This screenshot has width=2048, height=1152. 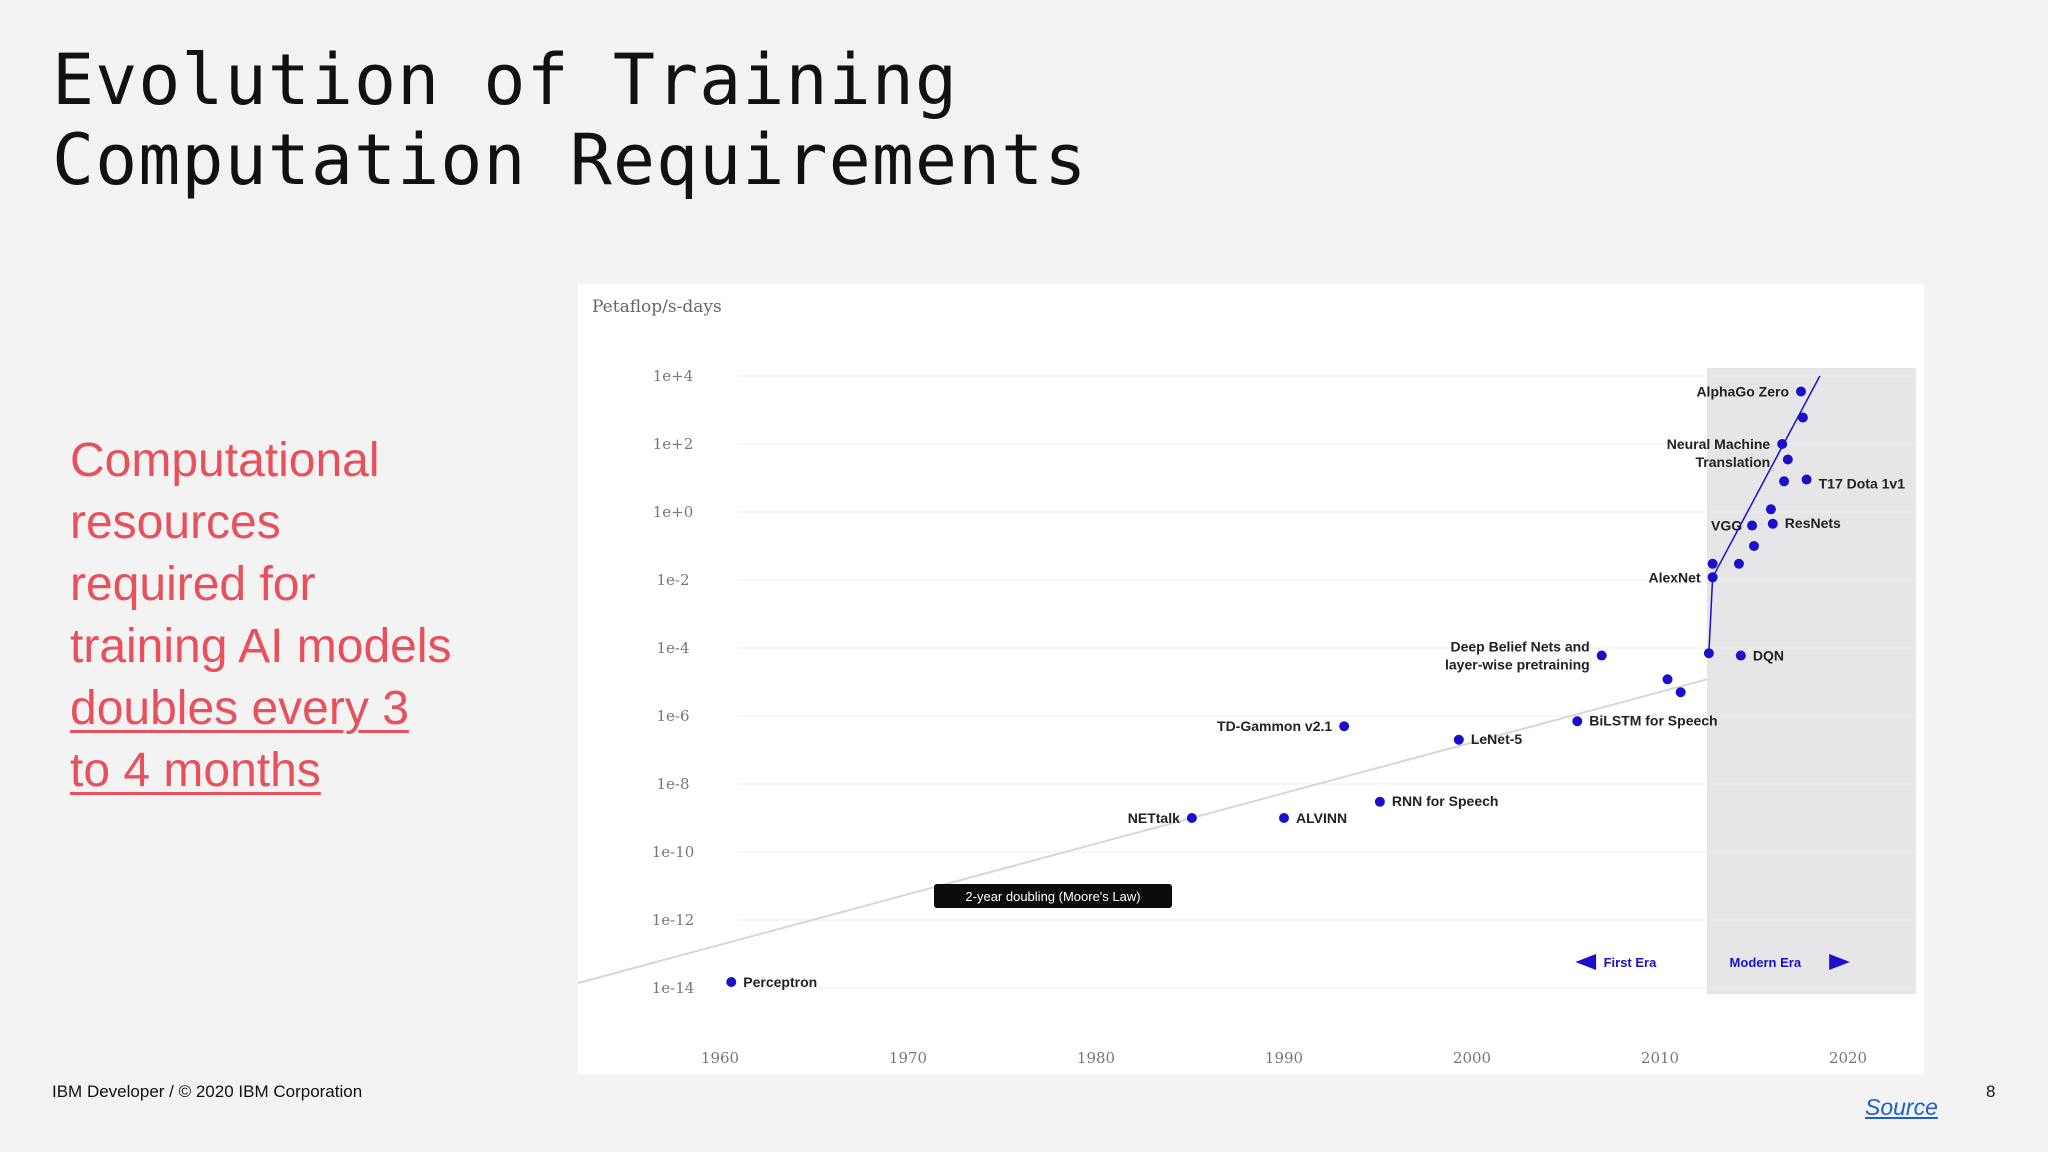 What do you see at coordinates (673, 920) in the screenshot?
I see `y-tick-label: 1e-12` at bounding box center [673, 920].